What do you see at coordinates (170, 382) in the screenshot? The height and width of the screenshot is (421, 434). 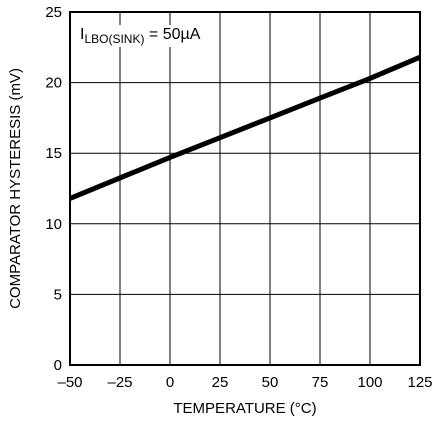 I see `x-tick-label: 0` at bounding box center [170, 382].